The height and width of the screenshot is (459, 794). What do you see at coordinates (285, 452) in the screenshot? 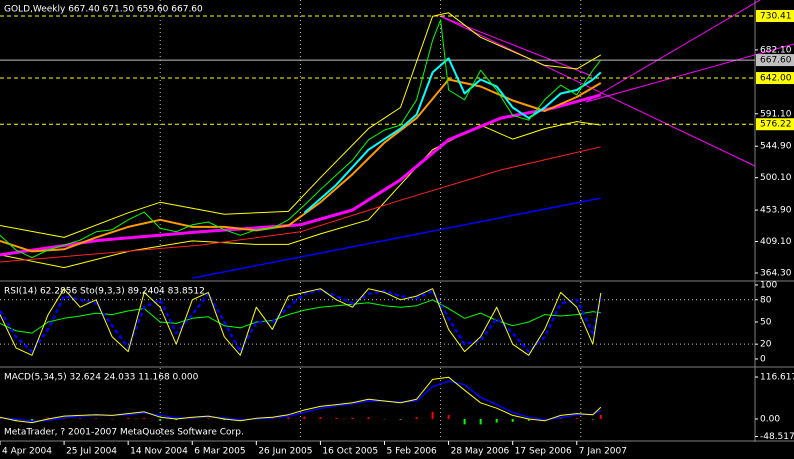
I see `x-tick-label: 26 Jun 2005` at bounding box center [285, 452].